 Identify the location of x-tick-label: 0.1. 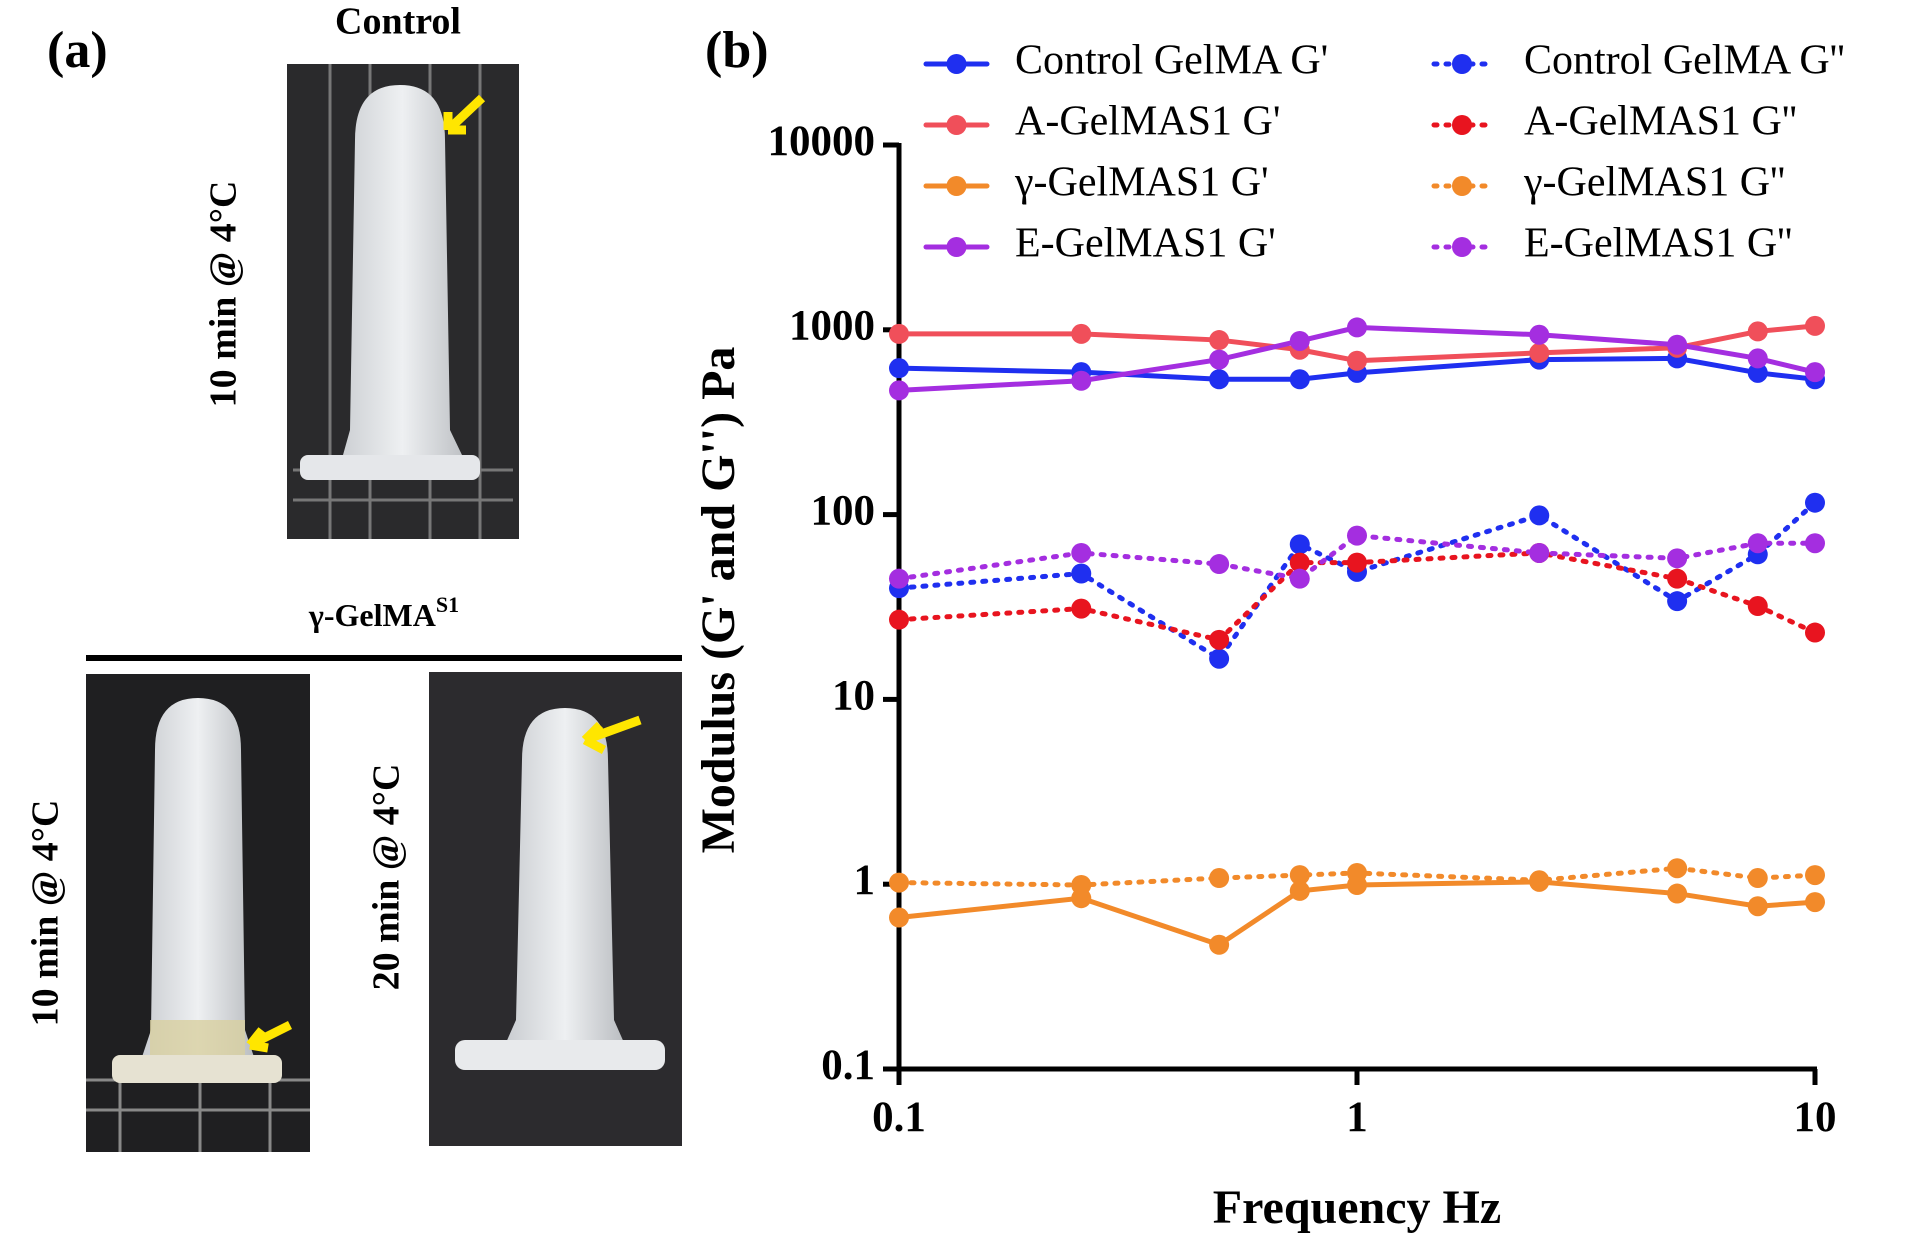
(899, 1117).